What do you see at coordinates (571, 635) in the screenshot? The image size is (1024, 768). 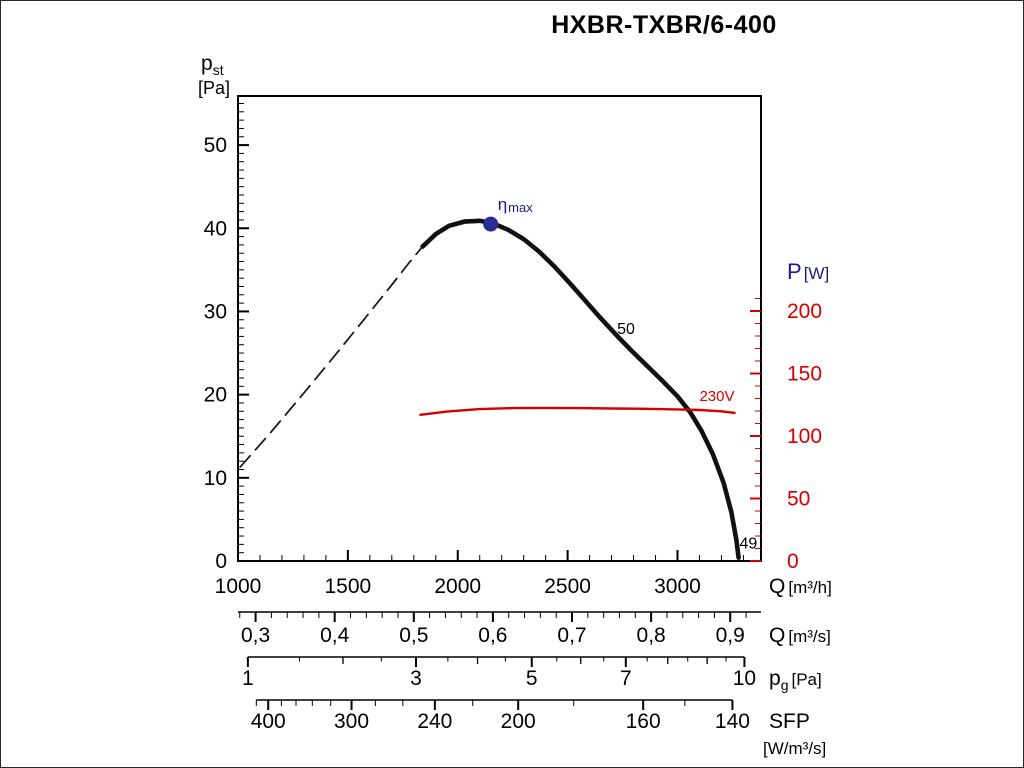 I see `svg-text: 0,7` at bounding box center [571, 635].